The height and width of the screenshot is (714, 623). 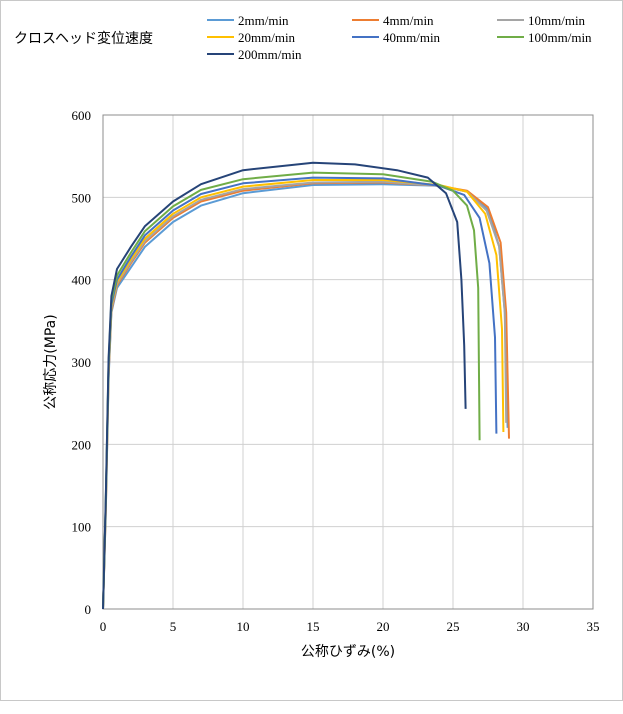 I want to click on x-tick-label: 25, so click(x=453, y=626).